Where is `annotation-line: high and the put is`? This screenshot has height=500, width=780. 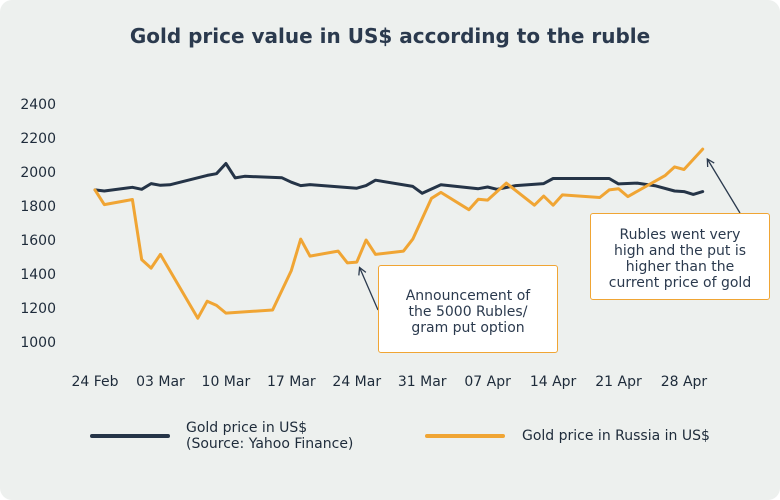
annotation-line: high and the put is is located at coordinates (680, 251).